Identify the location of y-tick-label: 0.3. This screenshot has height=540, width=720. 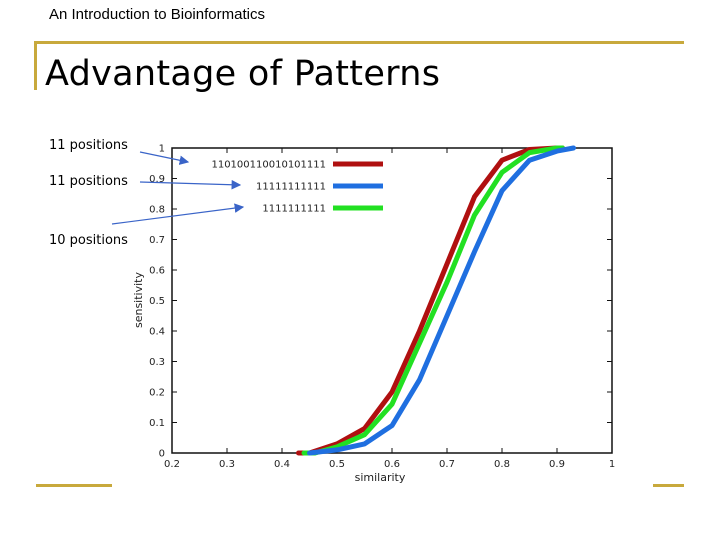
(157, 362).